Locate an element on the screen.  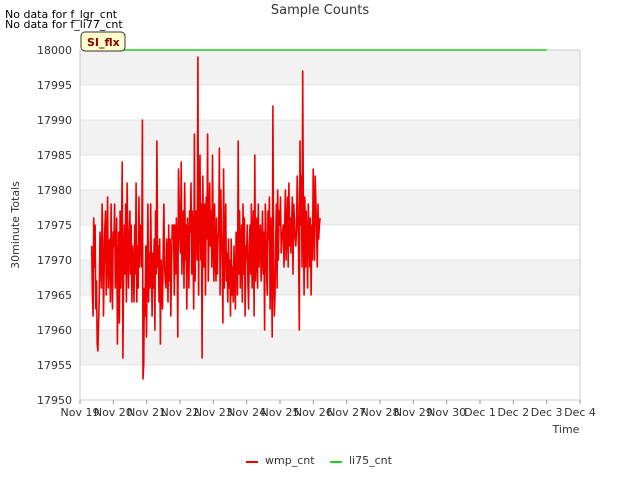
site-badge-label: SI_flx is located at coordinates (103, 42).